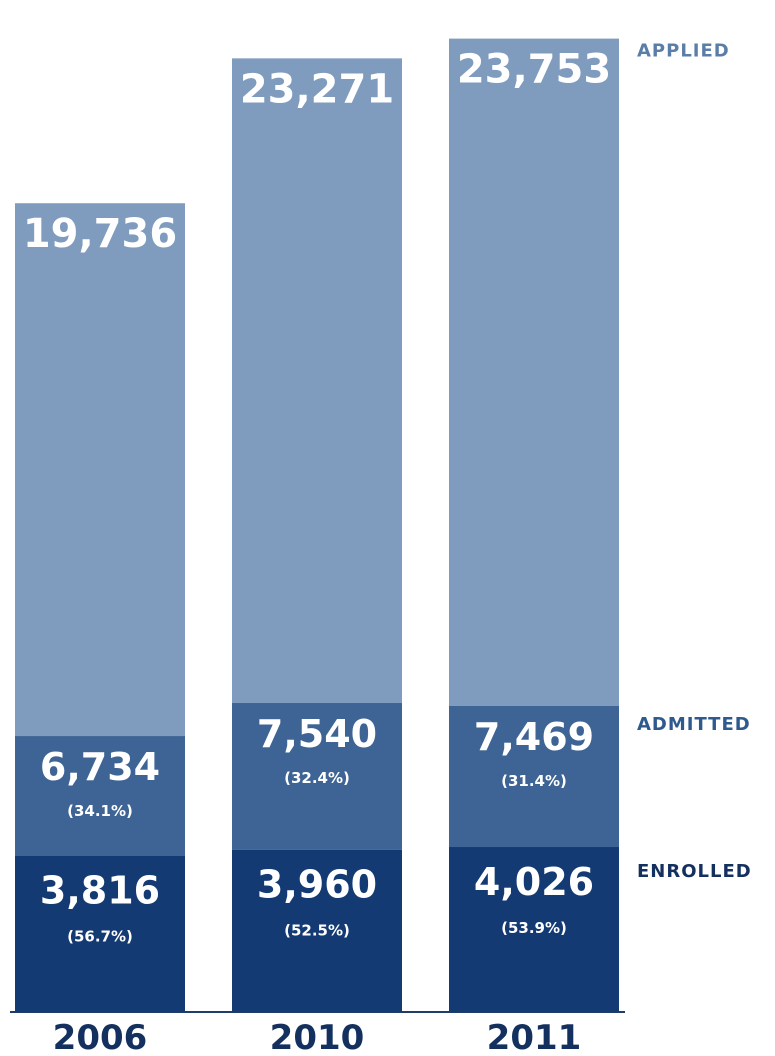 Image resolution: width=775 pixels, height=1056 pixels. I want to click on value-label-applied-2010: 23,271, so click(317, 89).